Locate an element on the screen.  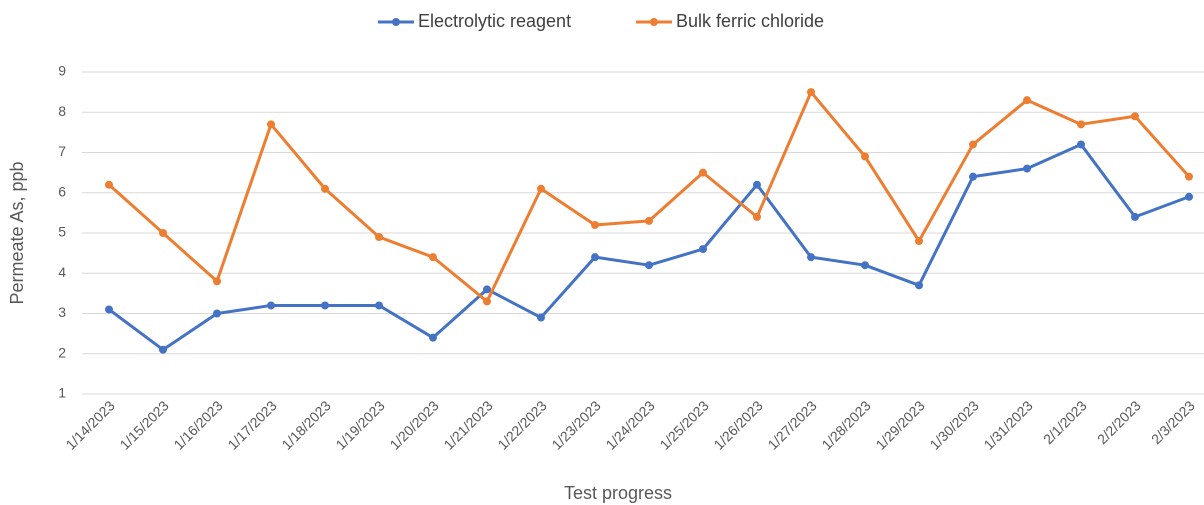
y-tick-label: 1 is located at coordinates (62, 393).